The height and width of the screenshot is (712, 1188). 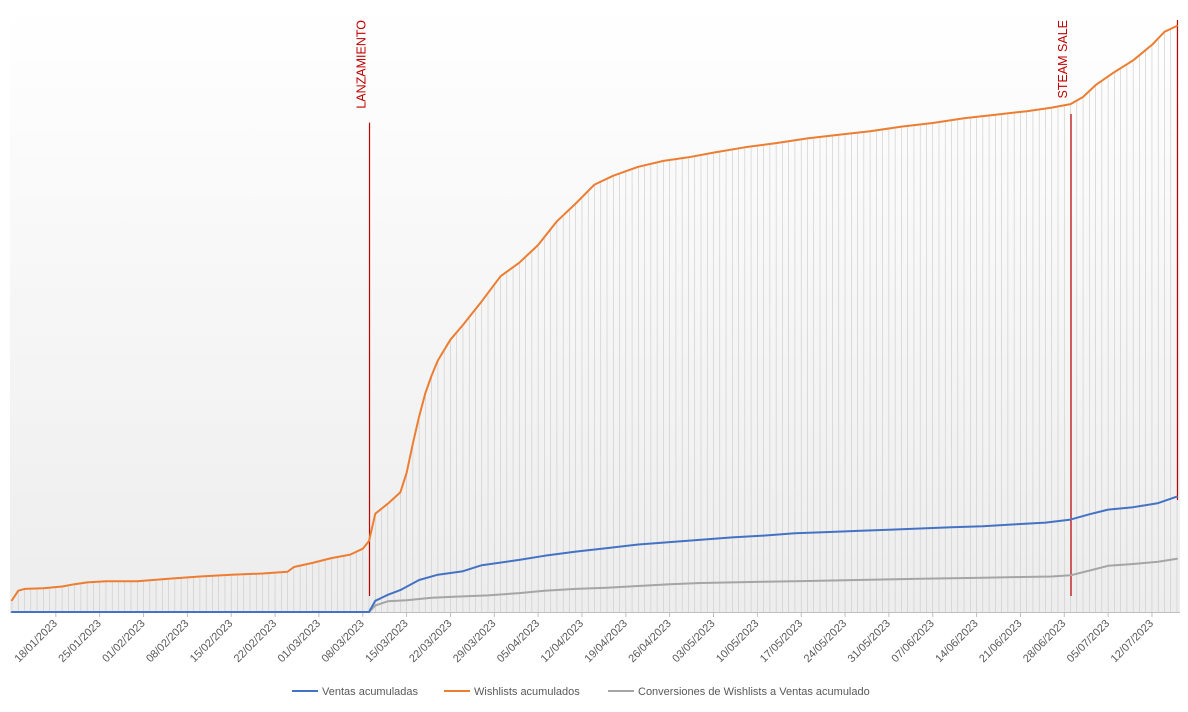 I want to click on legend-label: Ventas acumuladas, so click(x=370, y=692).